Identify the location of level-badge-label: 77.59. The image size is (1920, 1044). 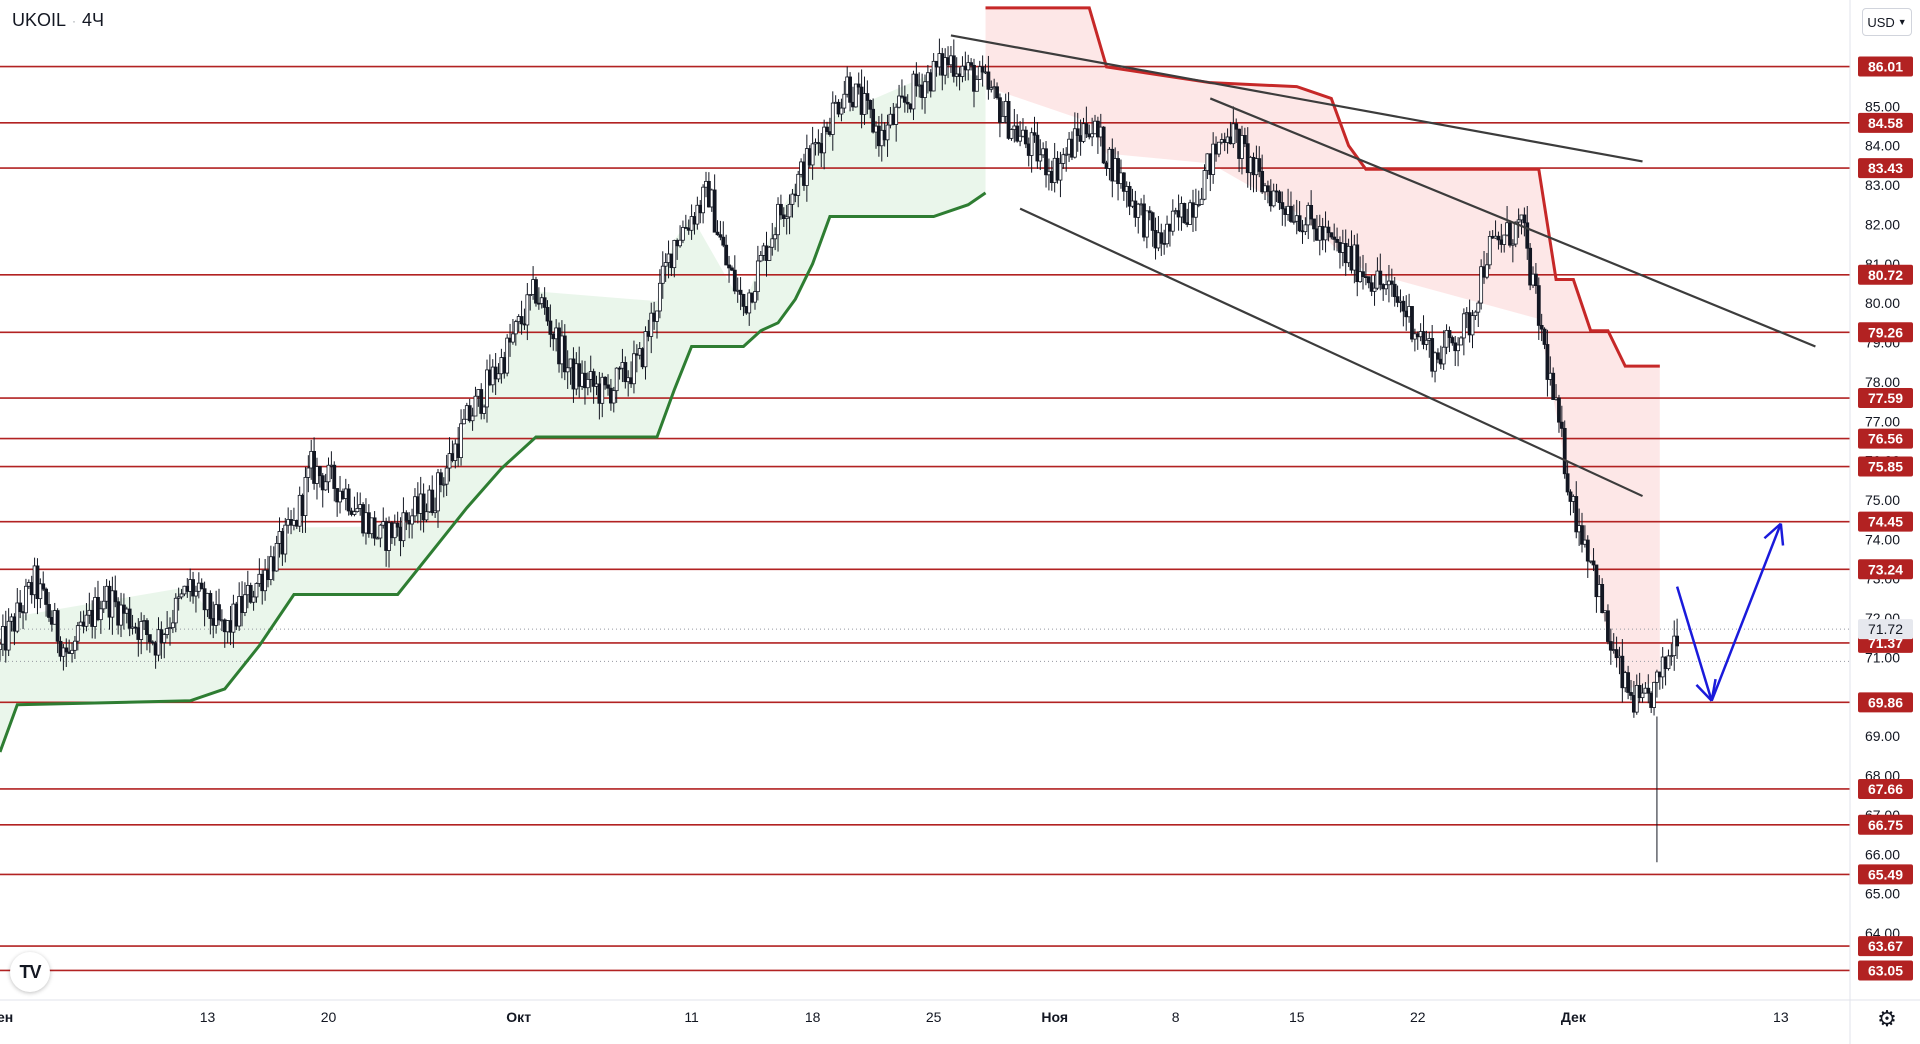
(1885, 398).